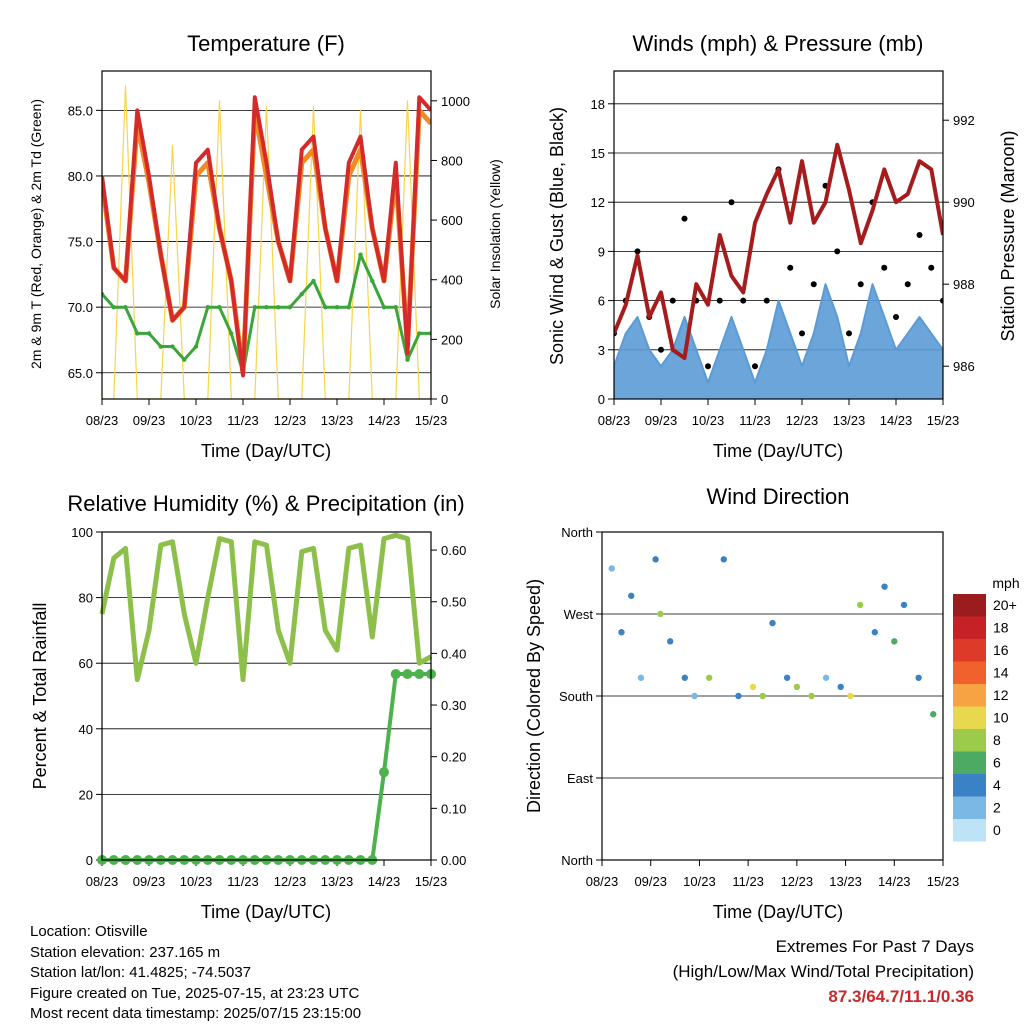  I want to click on temperature-xtick-label: 15/23, so click(431, 420).